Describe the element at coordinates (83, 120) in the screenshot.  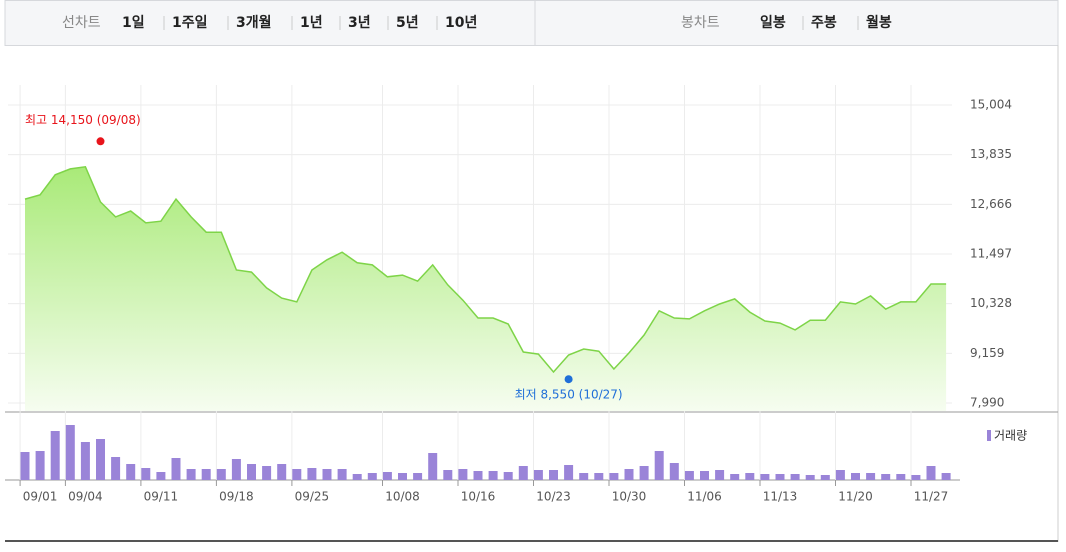
I see `extreme-label: 최고 14,150 (09/08)` at that location.